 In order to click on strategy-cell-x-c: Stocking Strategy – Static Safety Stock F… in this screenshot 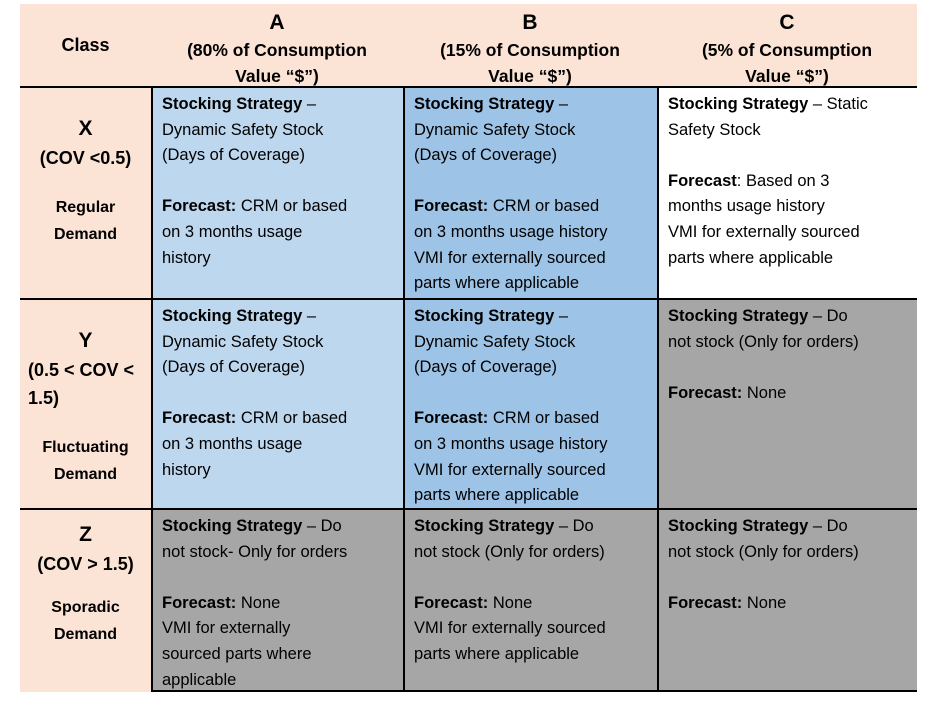, I will do `click(787, 193)`.